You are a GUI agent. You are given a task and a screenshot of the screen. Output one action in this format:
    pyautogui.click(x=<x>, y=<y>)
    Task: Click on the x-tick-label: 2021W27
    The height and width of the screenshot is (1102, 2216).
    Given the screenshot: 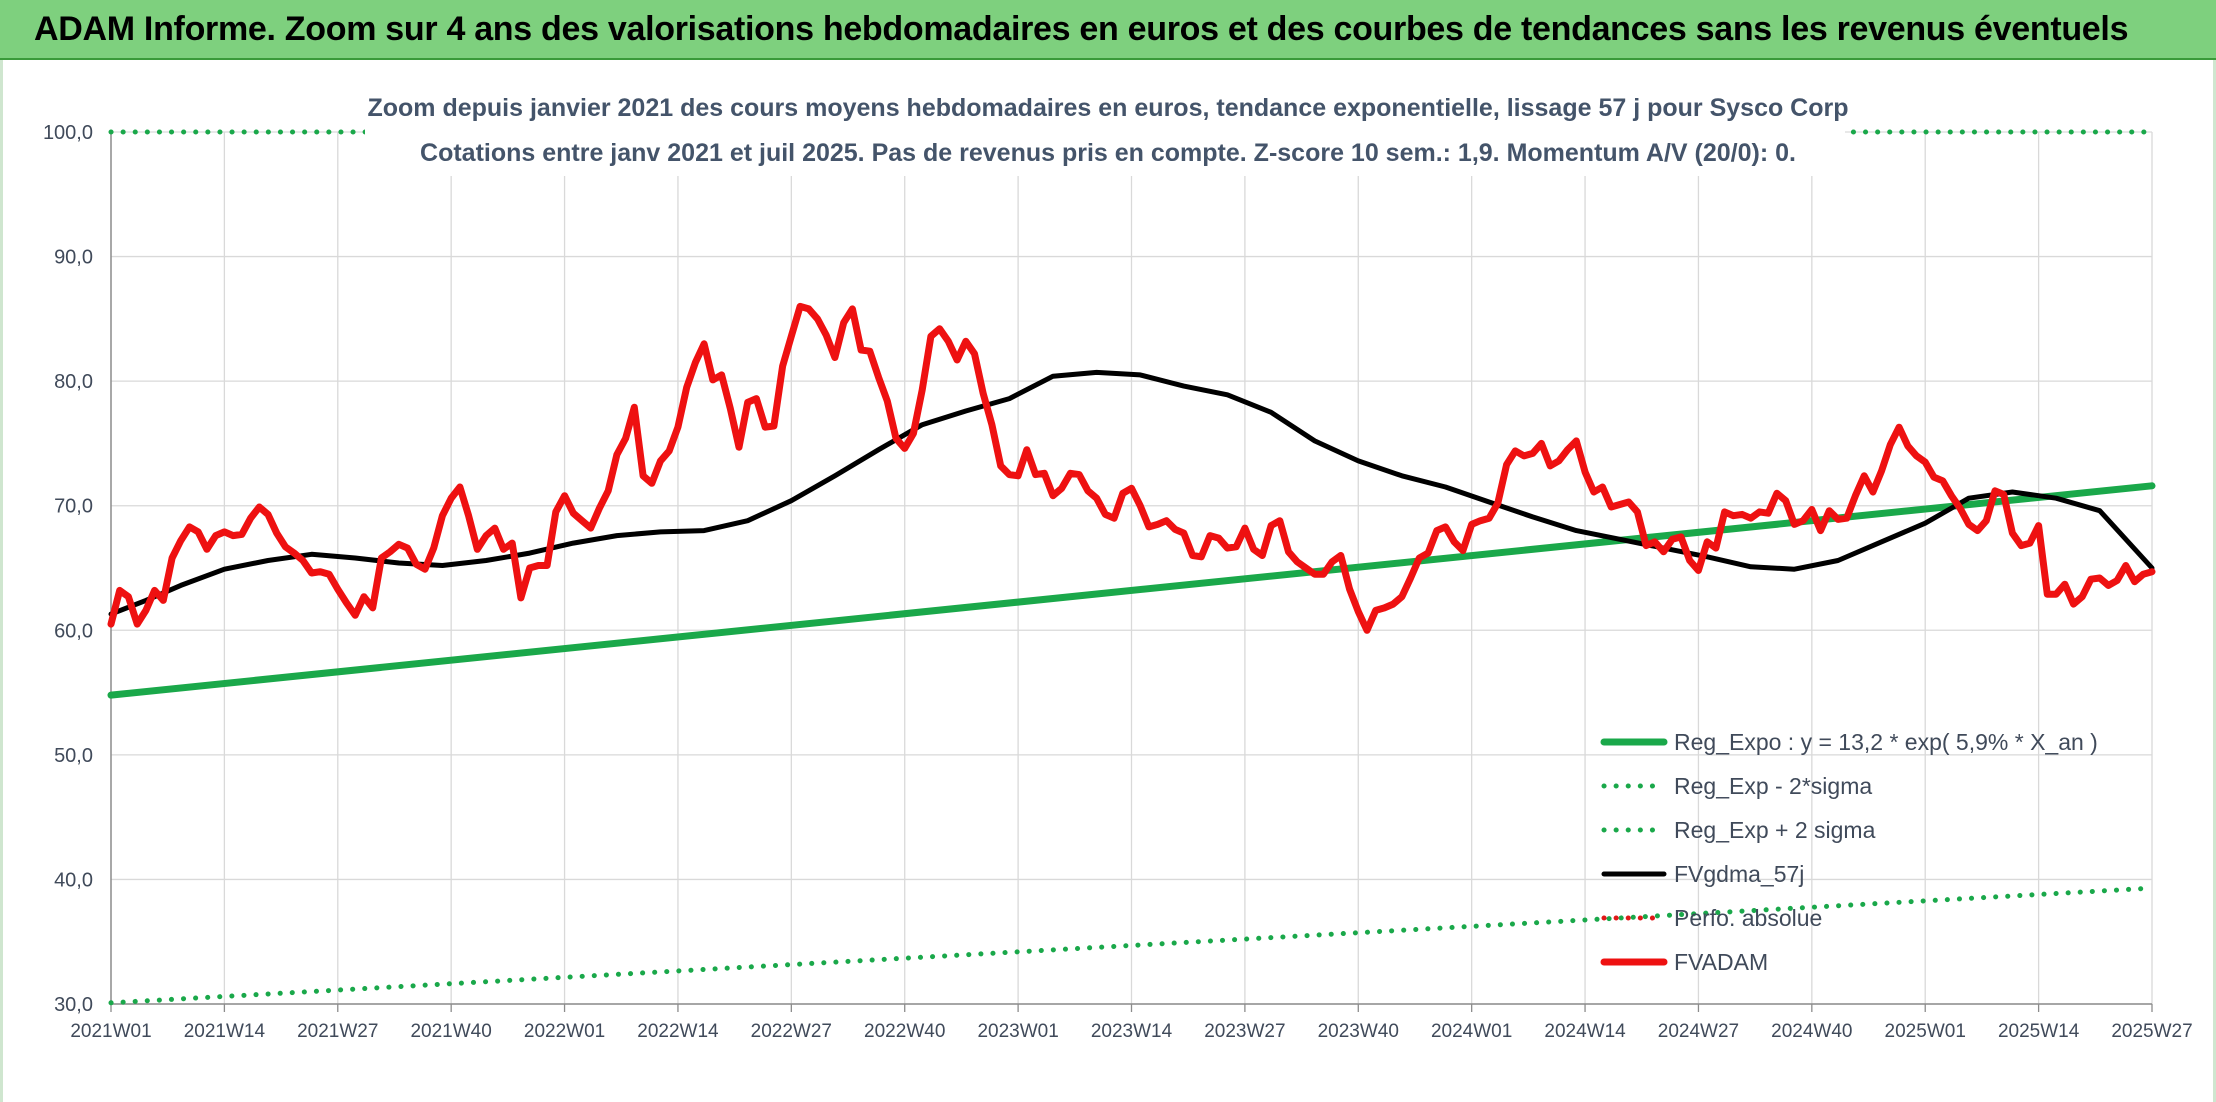 What is the action you would take?
    pyautogui.click(x=337, y=1031)
    